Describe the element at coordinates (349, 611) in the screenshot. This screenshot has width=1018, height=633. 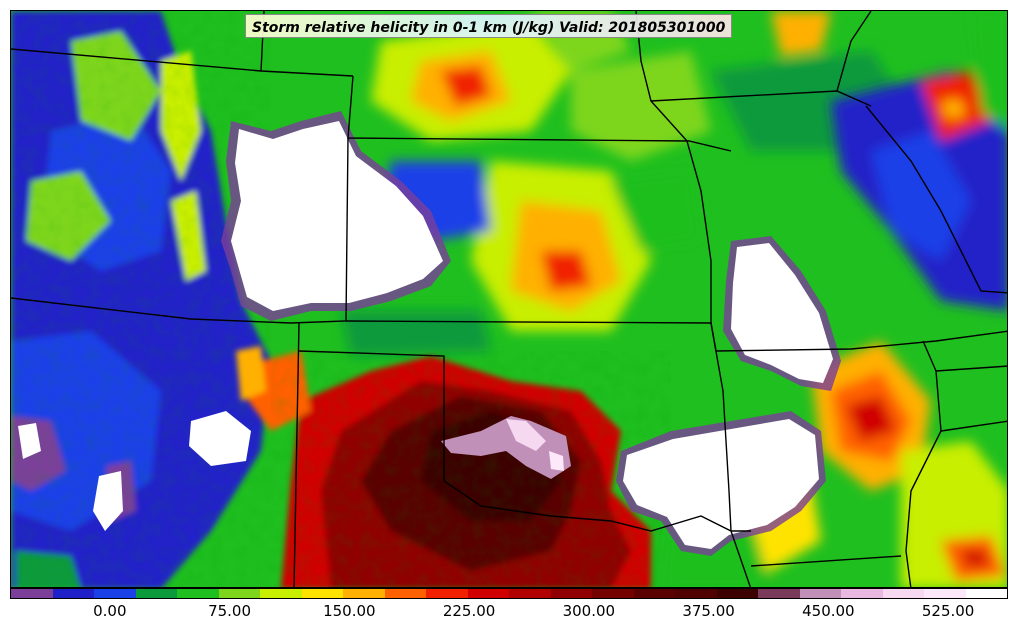
I see `colorbar-tick-label: 150.00` at that location.